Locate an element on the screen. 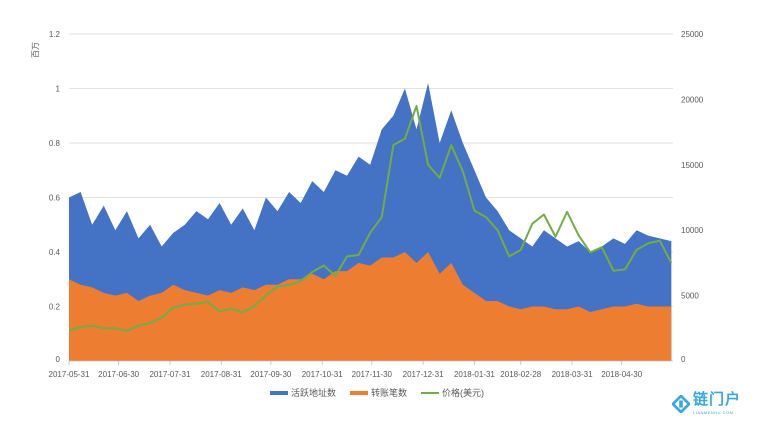 The image size is (758, 423). x-tick-label: 2018-02-28 is located at coordinates (520, 374).